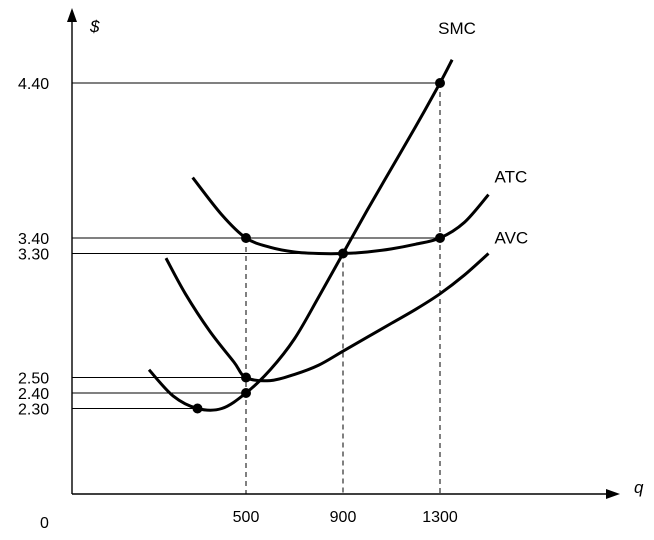  Describe the element at coordinates (327, 317) in the screenshot. I see `curve-avc` at that location.